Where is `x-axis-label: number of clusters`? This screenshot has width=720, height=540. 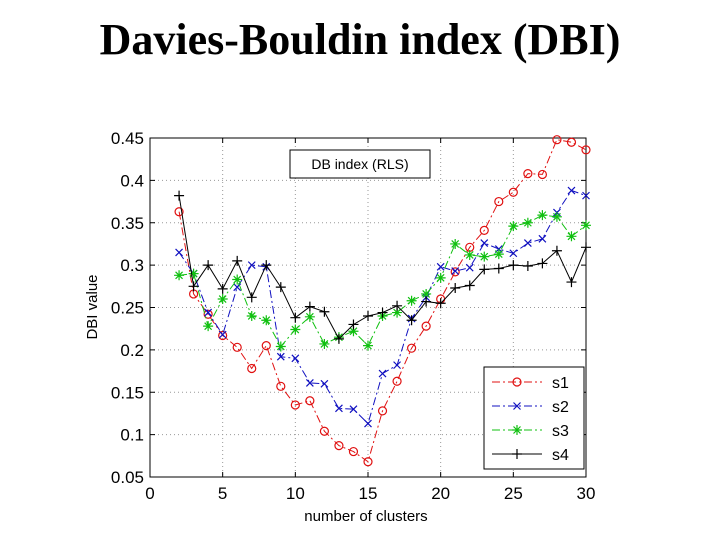
x-axis-label: number of clusters is located at coordinates (365, 516).